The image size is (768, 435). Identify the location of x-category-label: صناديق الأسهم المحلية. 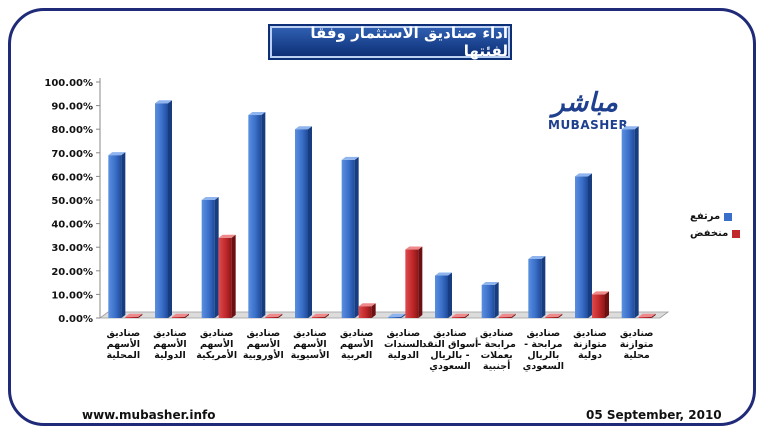
(124, 344).